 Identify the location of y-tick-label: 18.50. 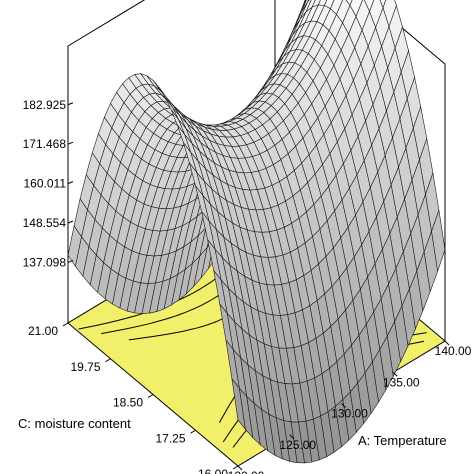
(128, 403).